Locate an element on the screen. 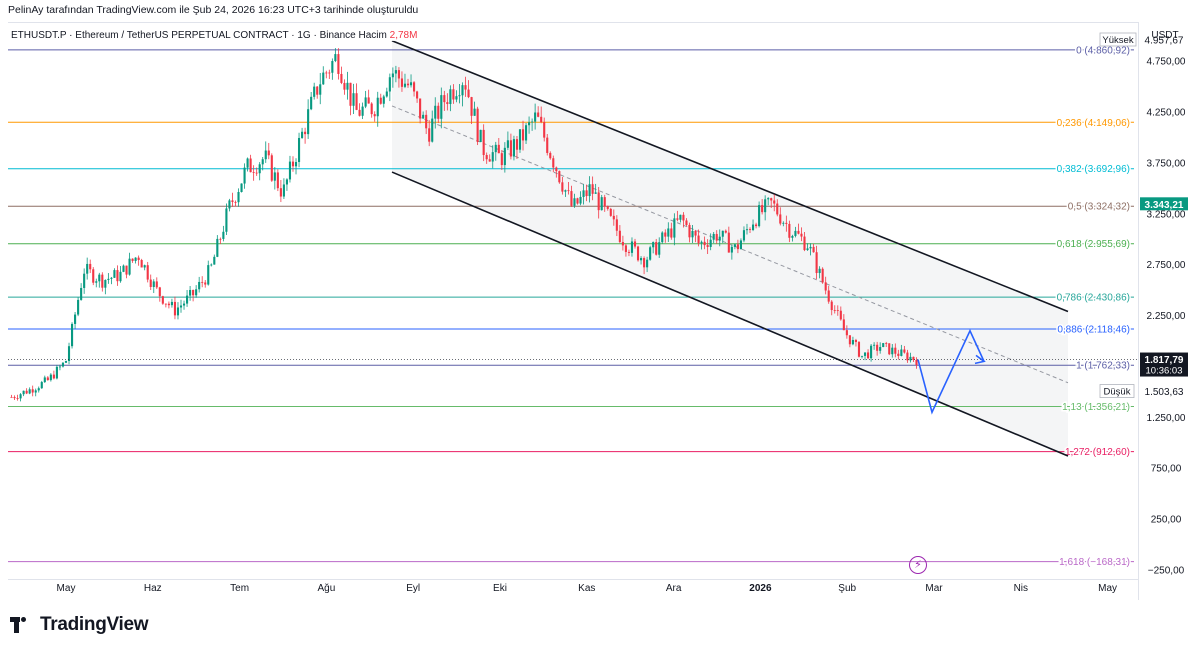 The height and width of the screenshot is (649, 1200). fib-level-label: 0,382 (3.692,96) is located at coordinates (1093, 169).